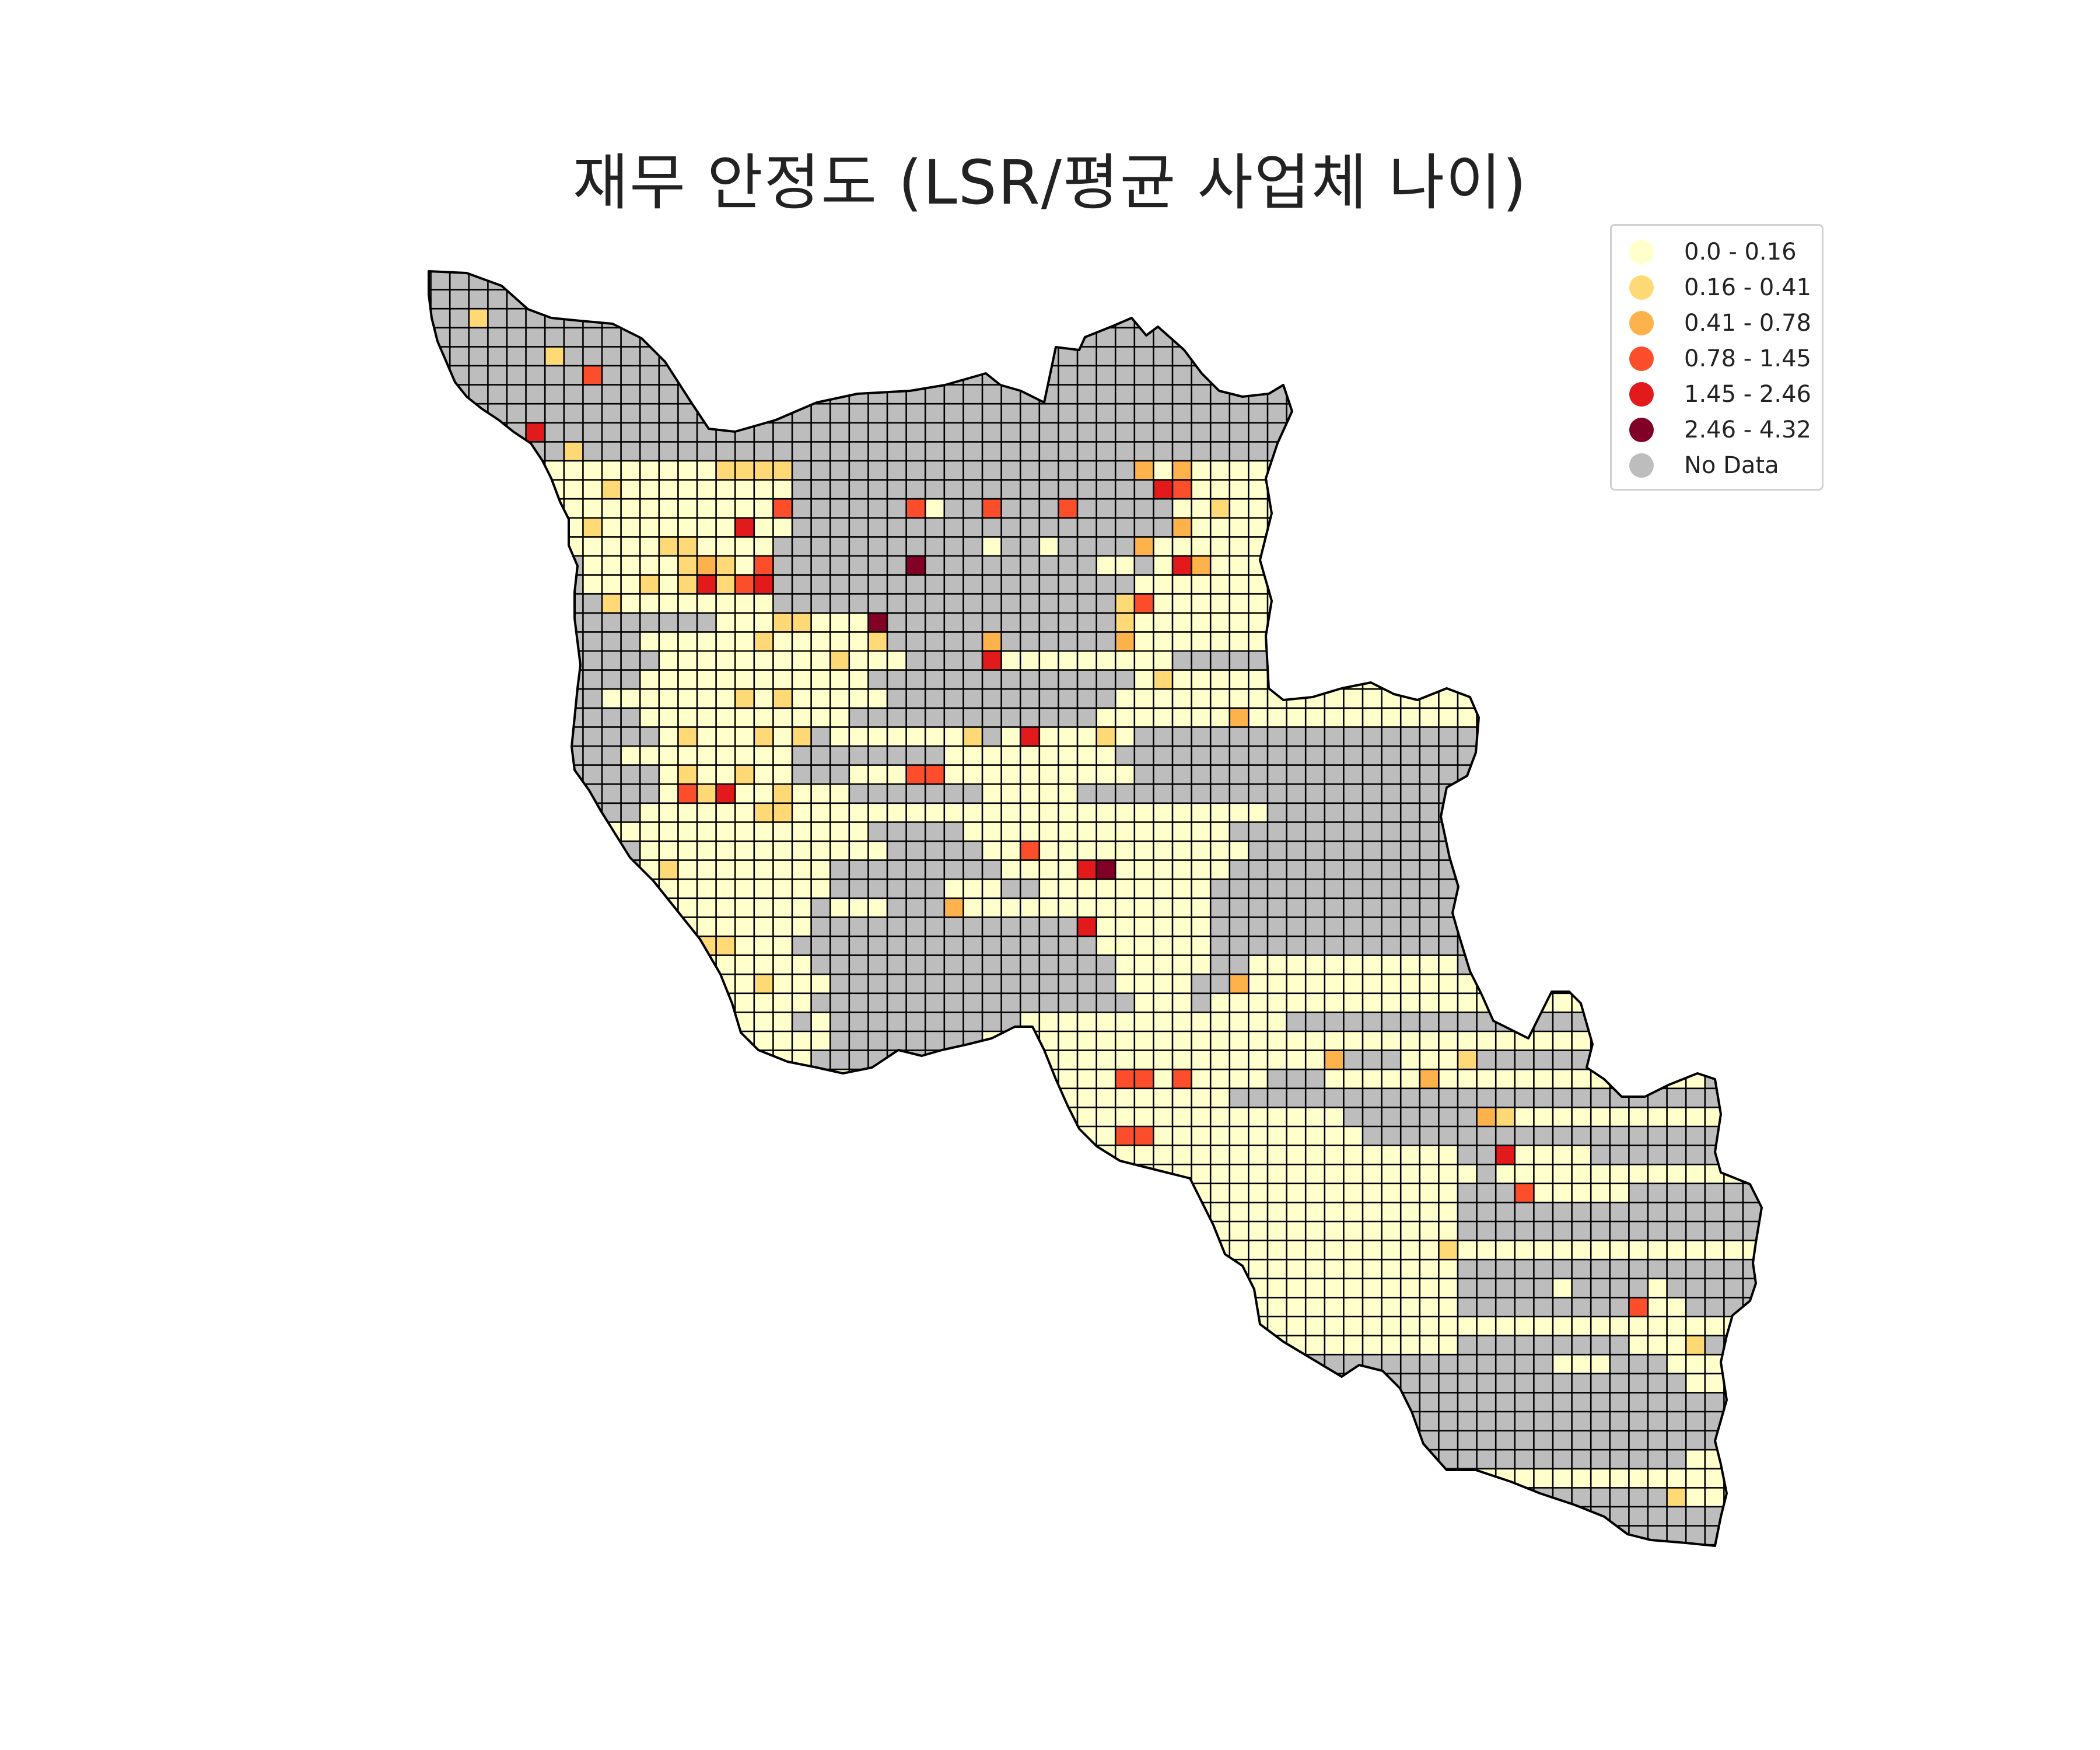 The width and height of the screenshot is (2100, 1750). What do you see at coordinates (1747, 287) in the screenshot?
I see `legend-label: 0.16 - 0.41` at bounding box center [1747, 287].